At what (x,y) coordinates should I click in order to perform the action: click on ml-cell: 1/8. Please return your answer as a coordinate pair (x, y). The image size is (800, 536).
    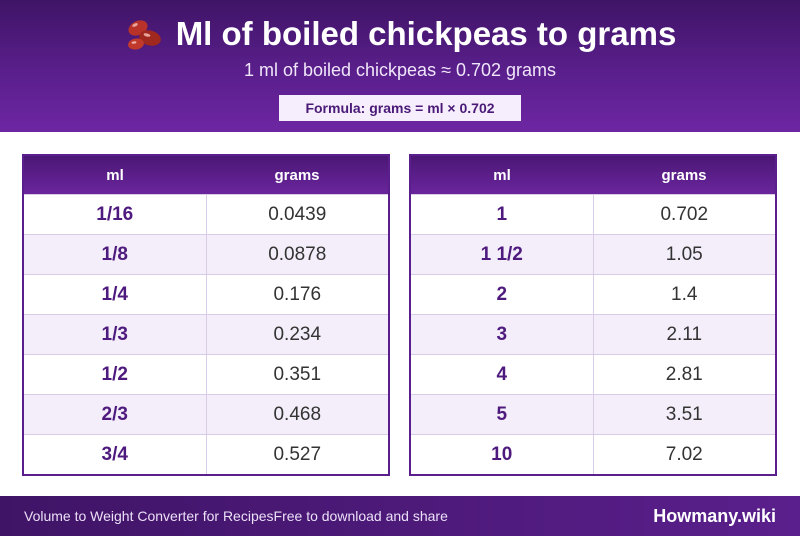
    Looking at the image, I should click on (115, 254).